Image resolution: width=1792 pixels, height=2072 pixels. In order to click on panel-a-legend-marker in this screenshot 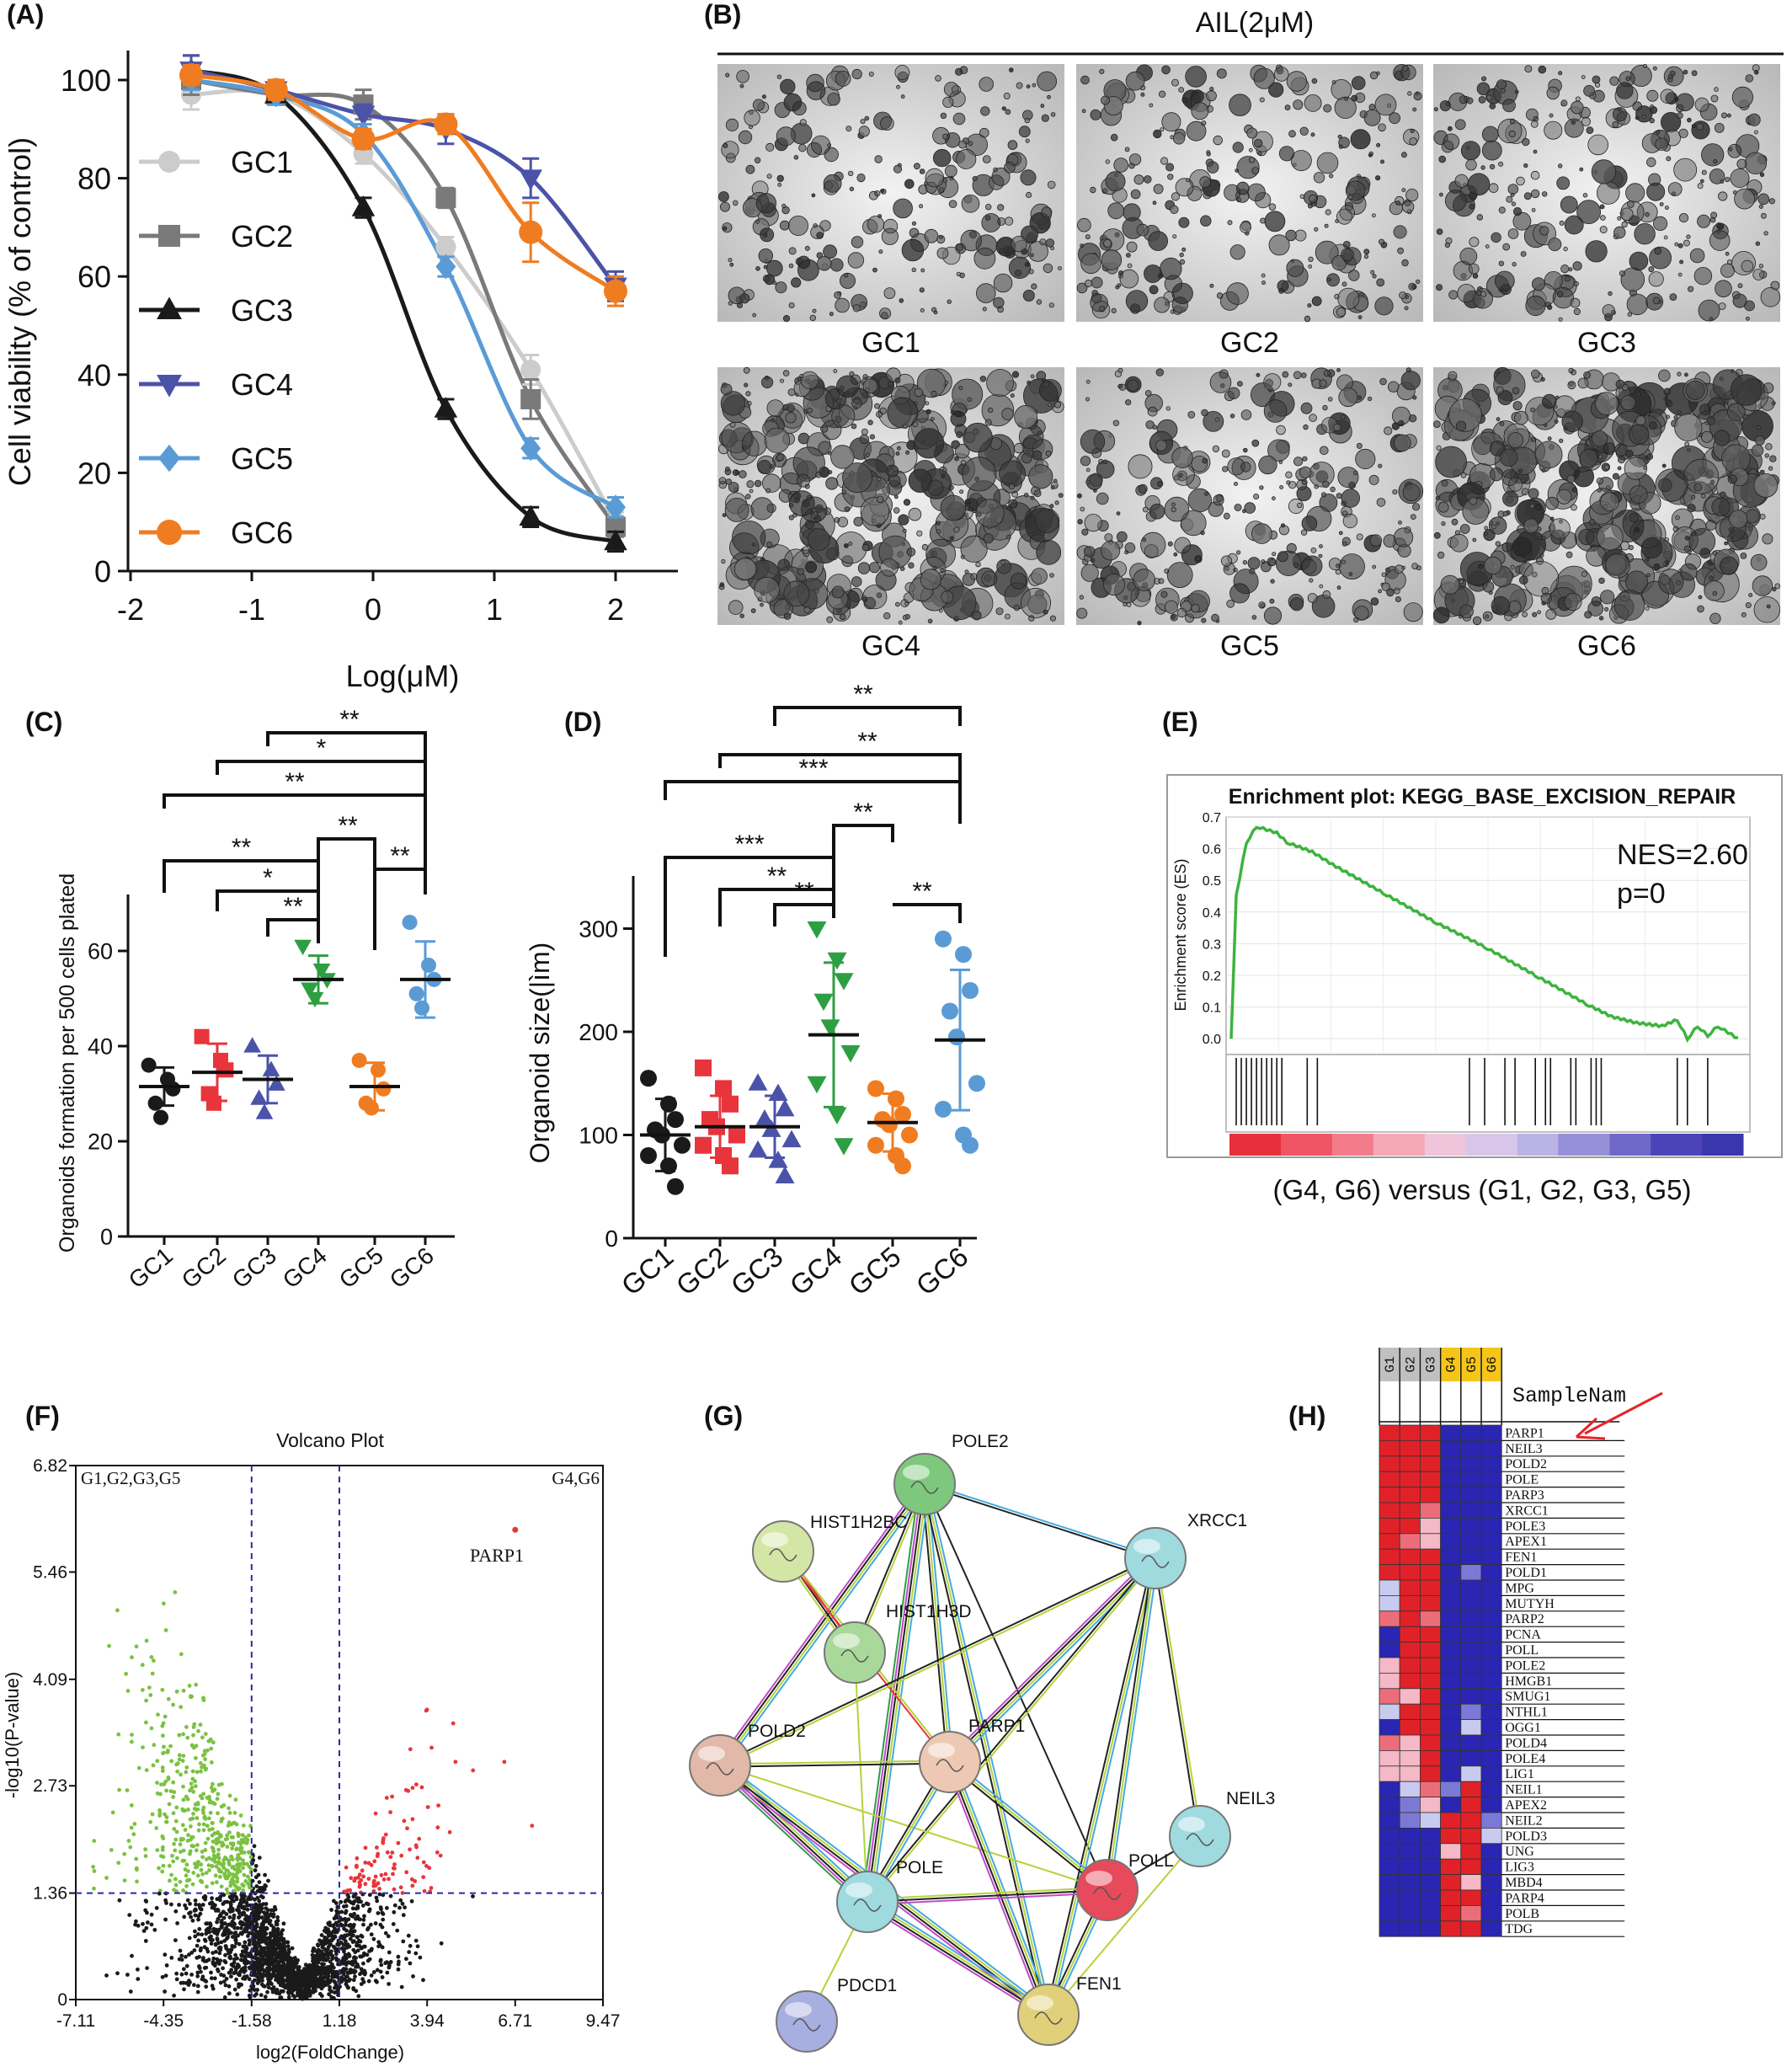, I will do `click(169, 386)`.